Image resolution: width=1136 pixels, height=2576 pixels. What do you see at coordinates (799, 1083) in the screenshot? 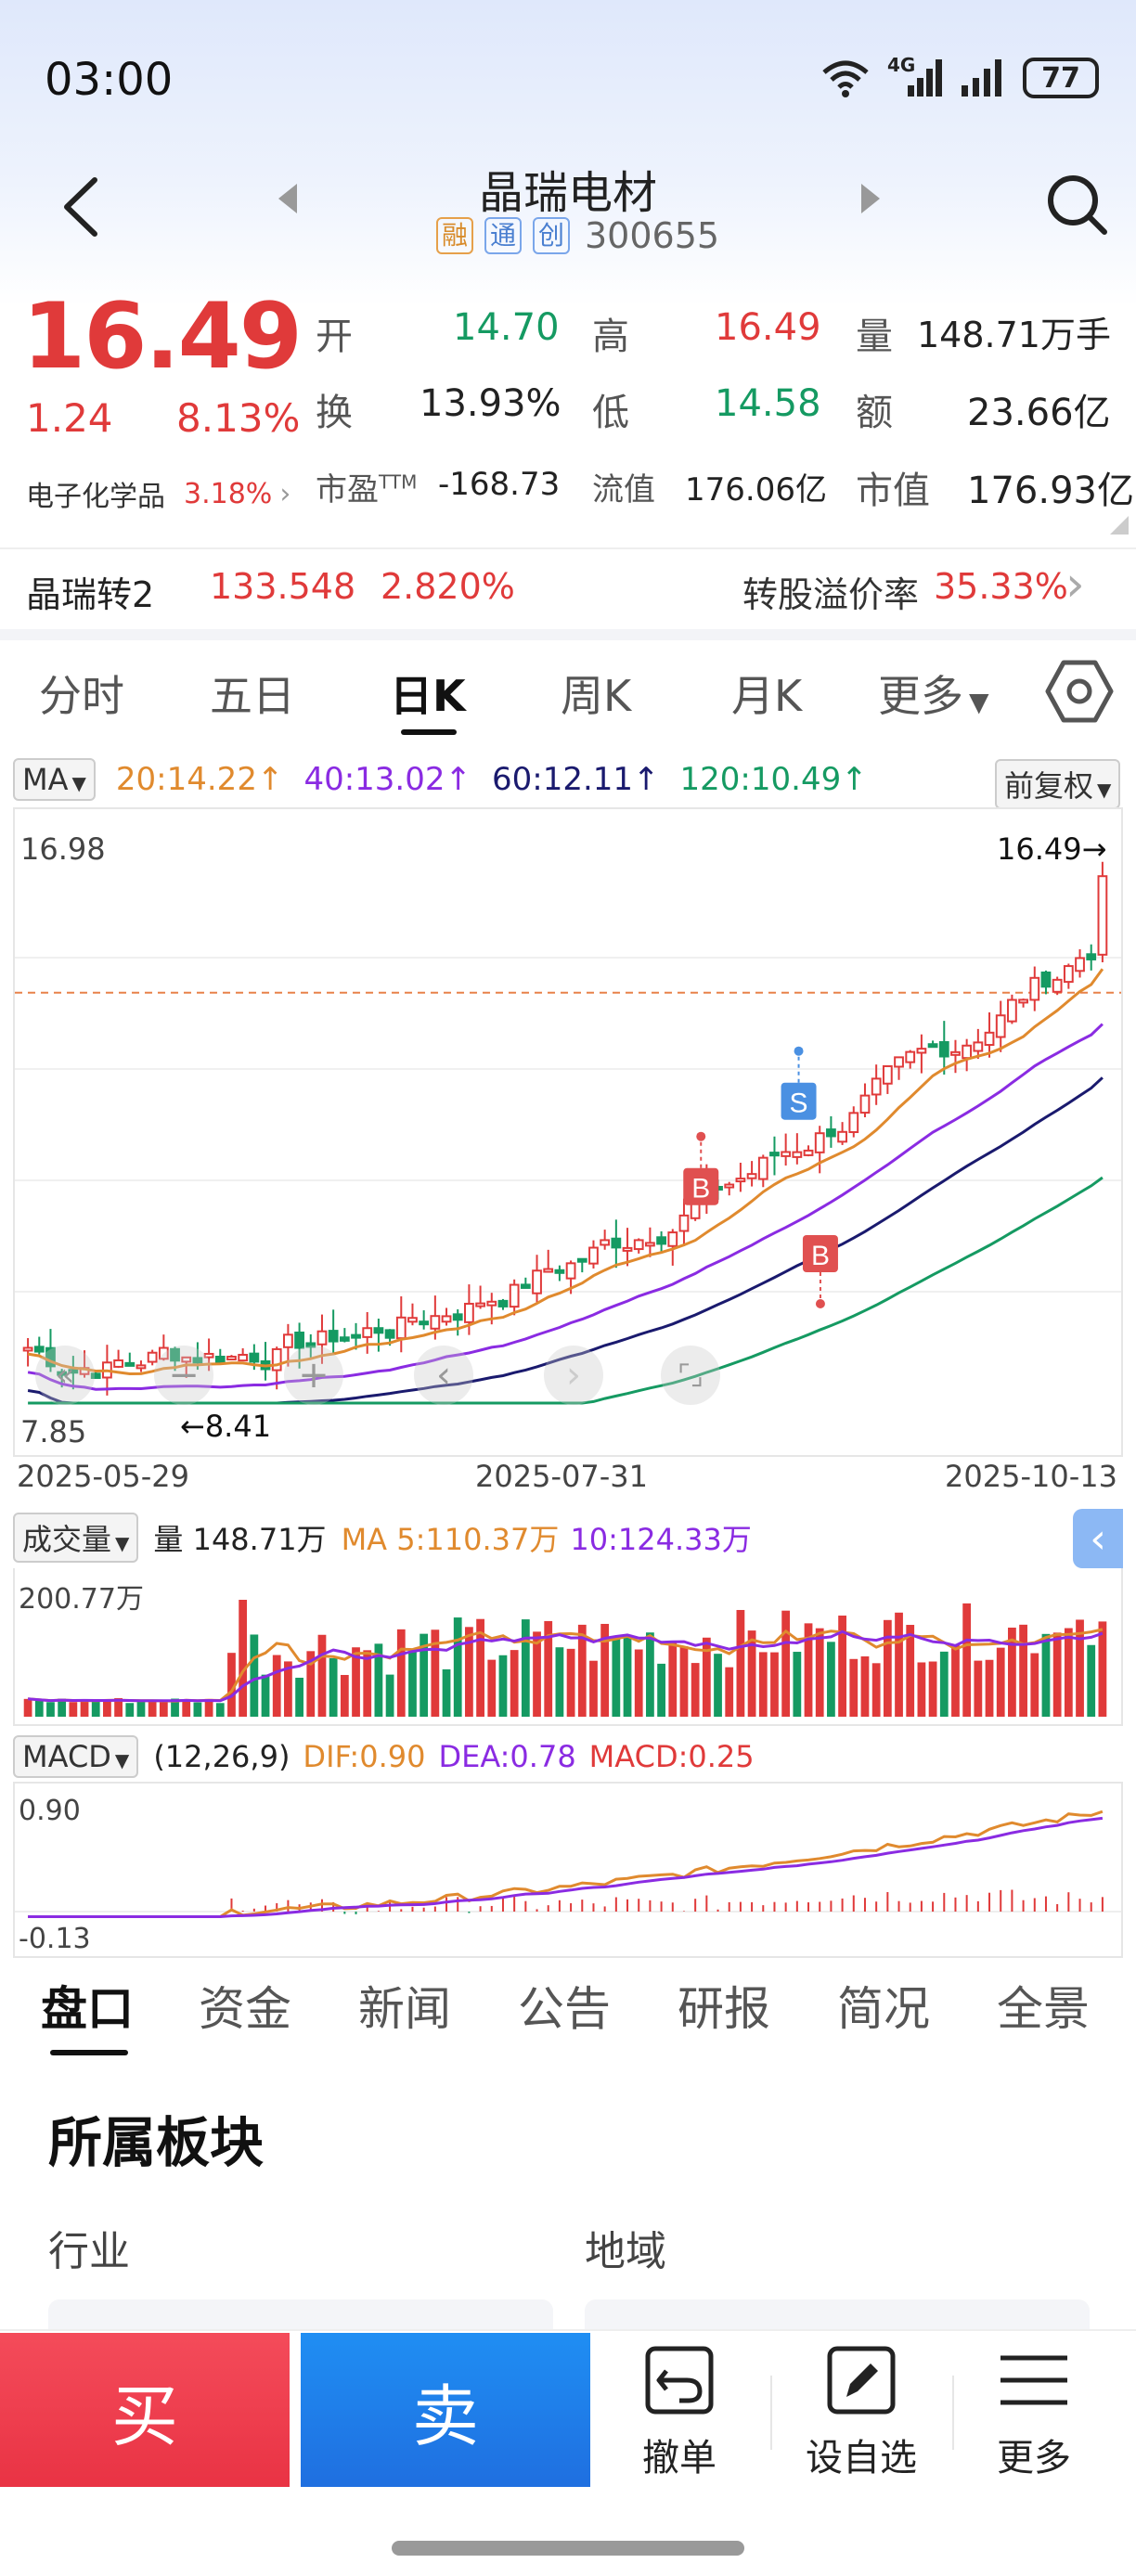
I see `trade-signal-marker: S` at bounding box center [799, 1083].